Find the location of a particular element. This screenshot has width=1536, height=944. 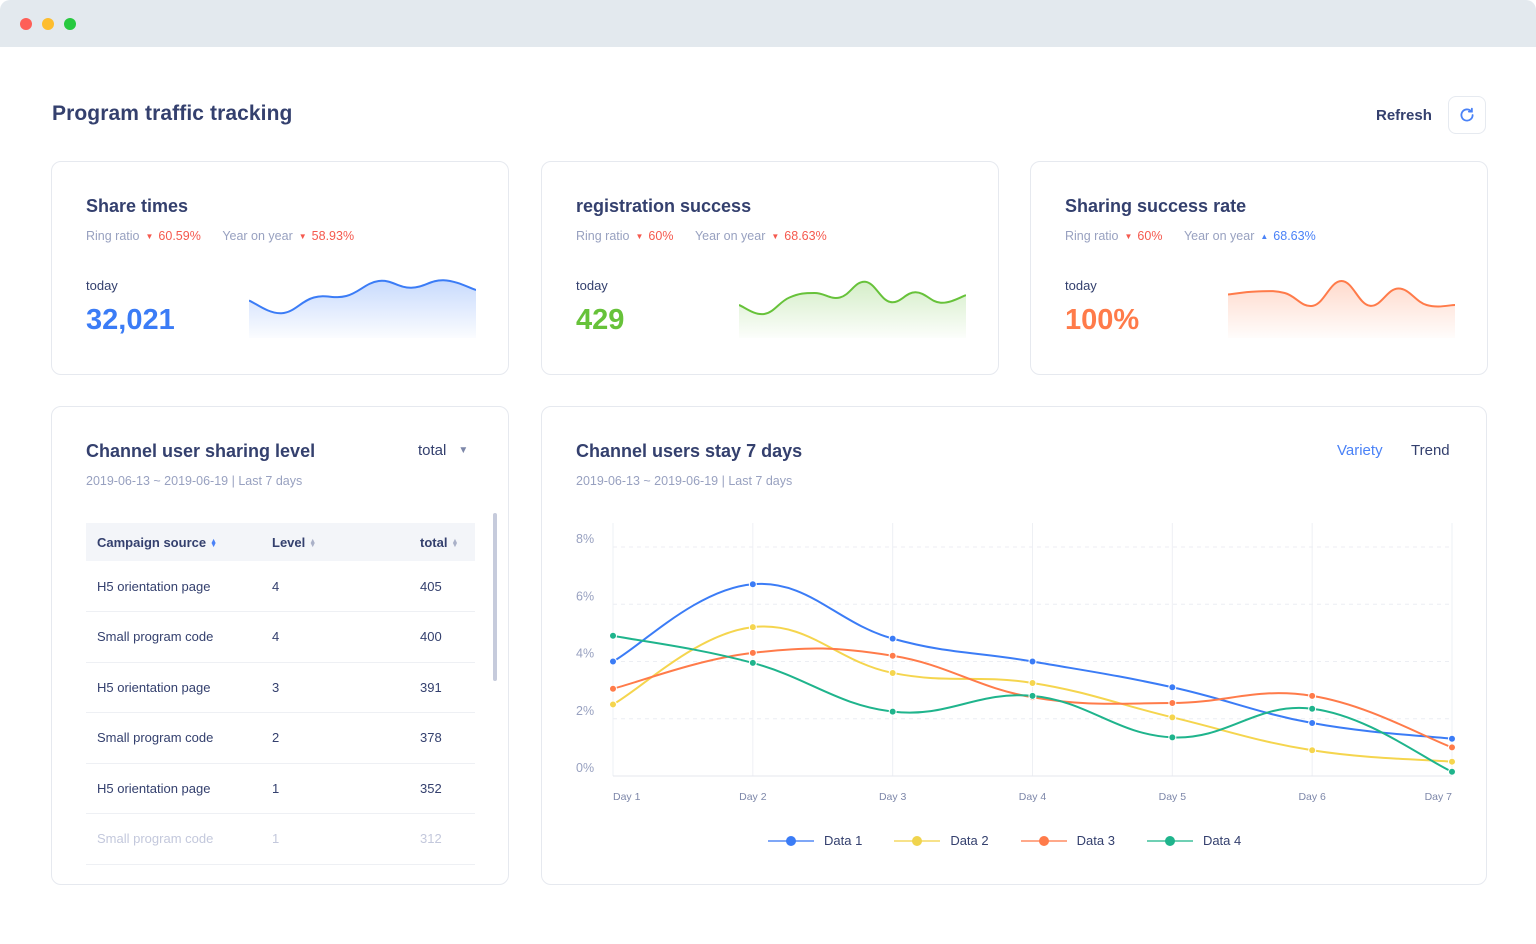

chart-legend: Data 1 Data 2 Data 3 Data 4 is located at coordinates (1020, 840).